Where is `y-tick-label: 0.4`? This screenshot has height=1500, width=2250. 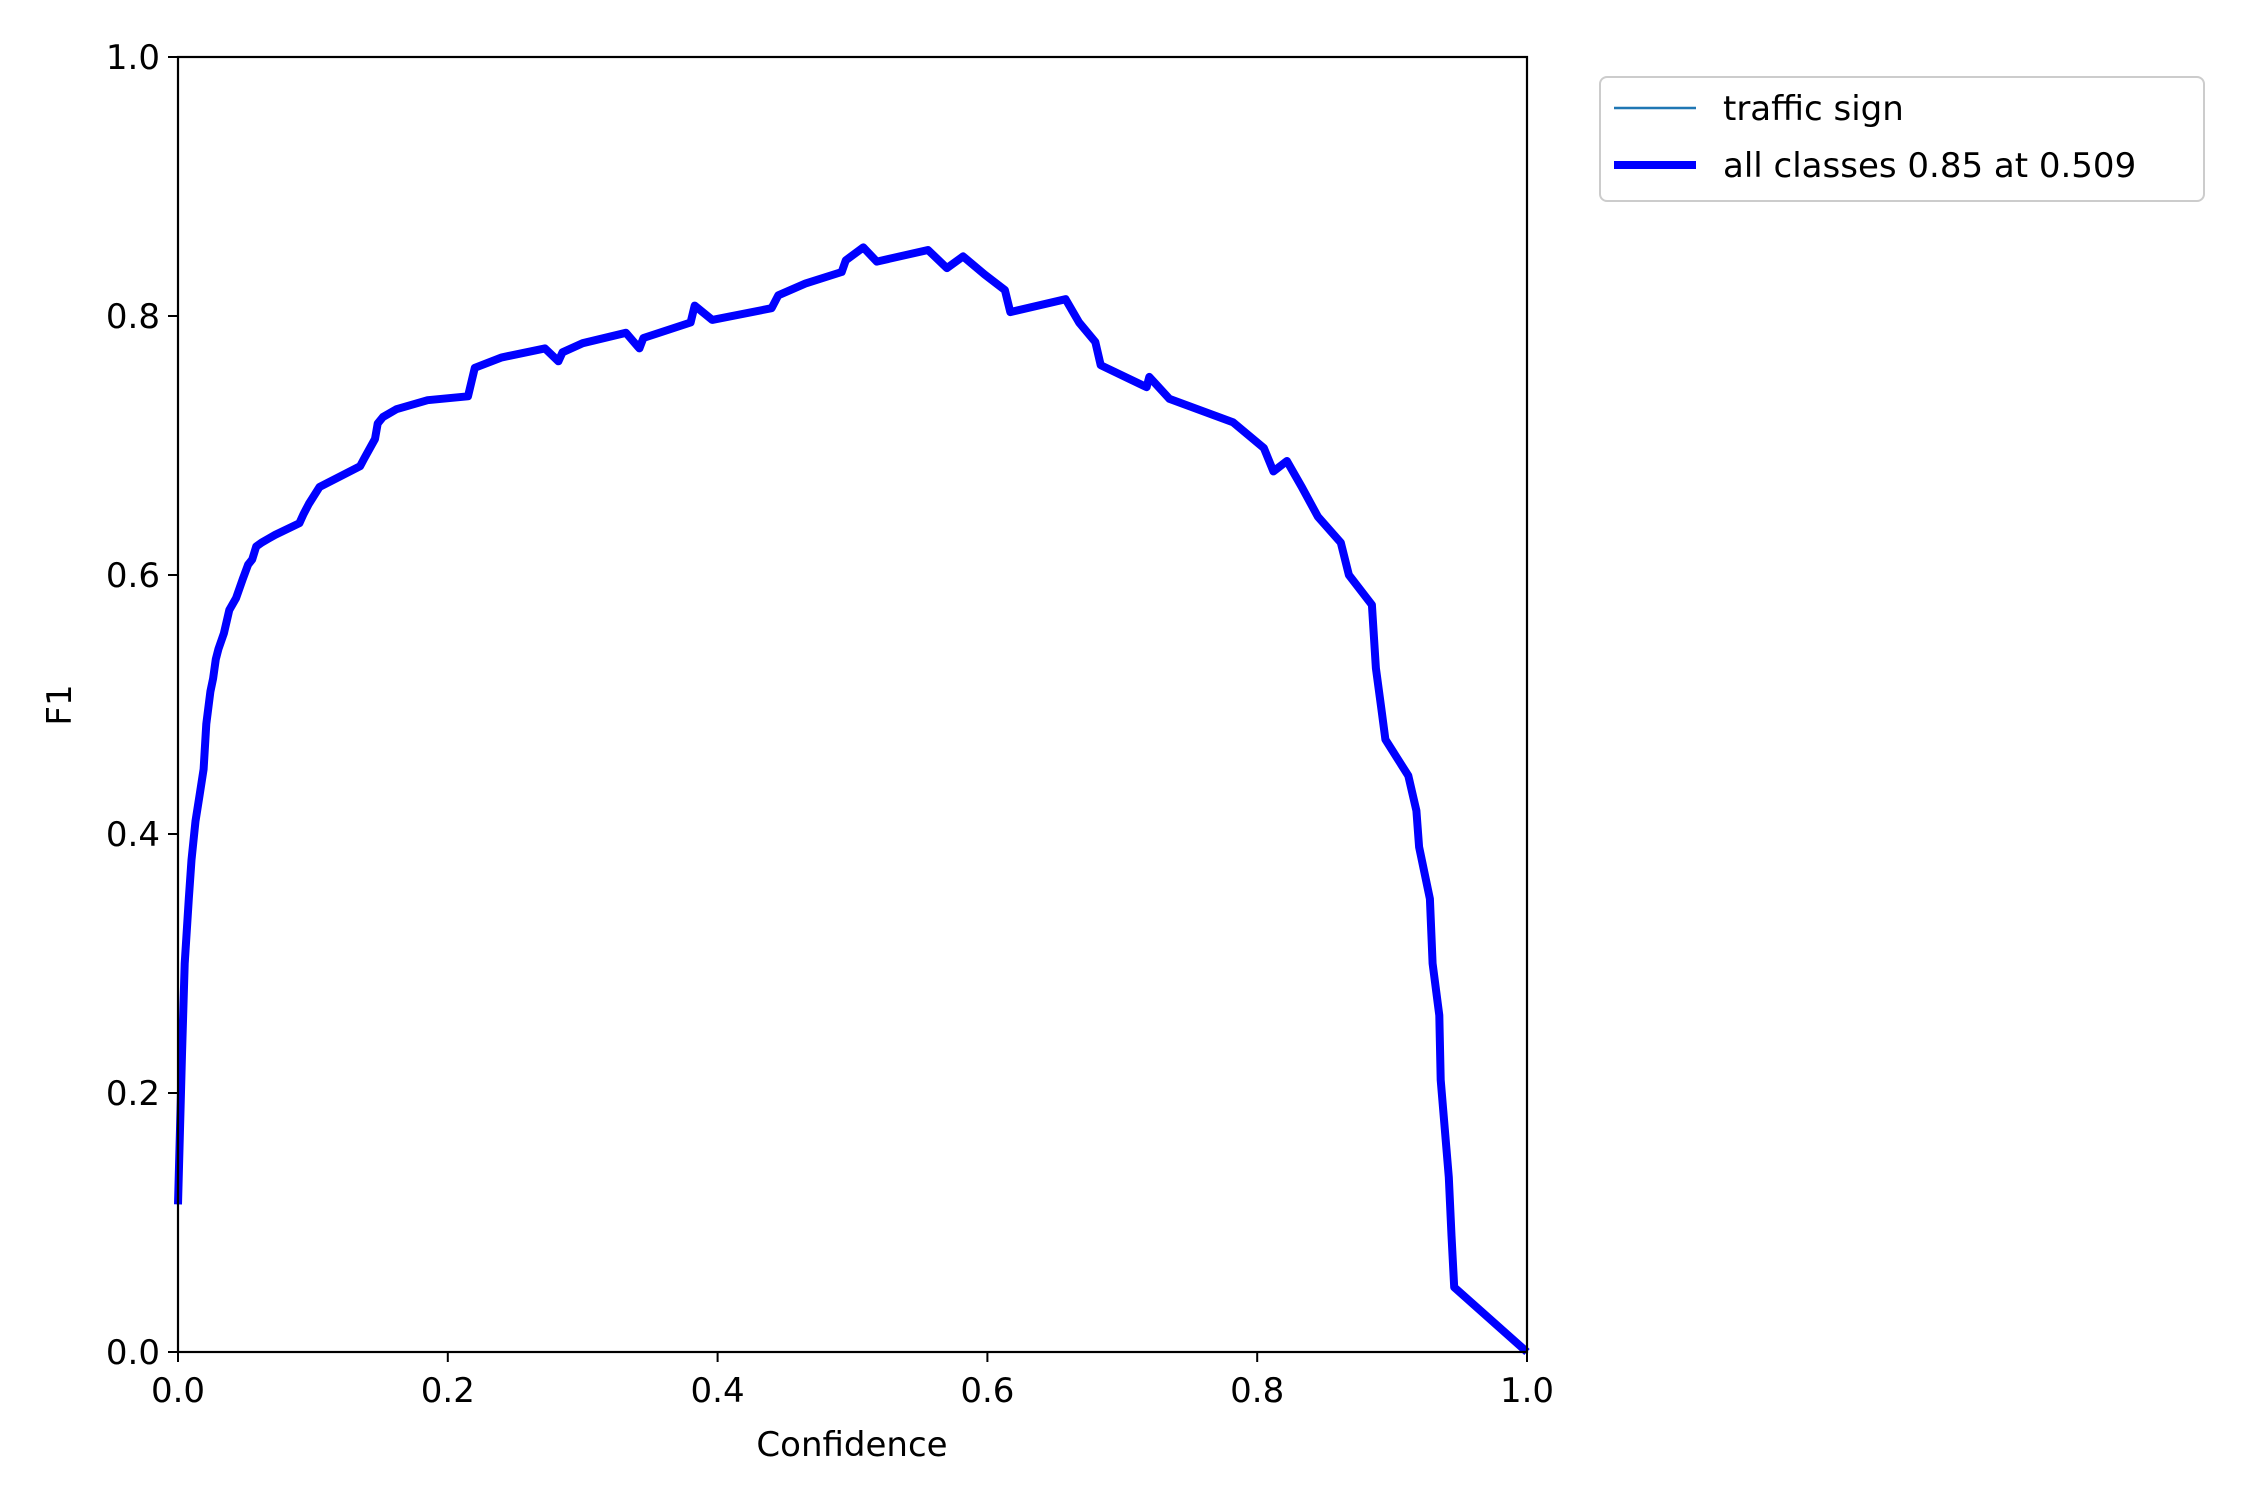
y-tick-label: 0.4 is located at coordinates (133, 835).